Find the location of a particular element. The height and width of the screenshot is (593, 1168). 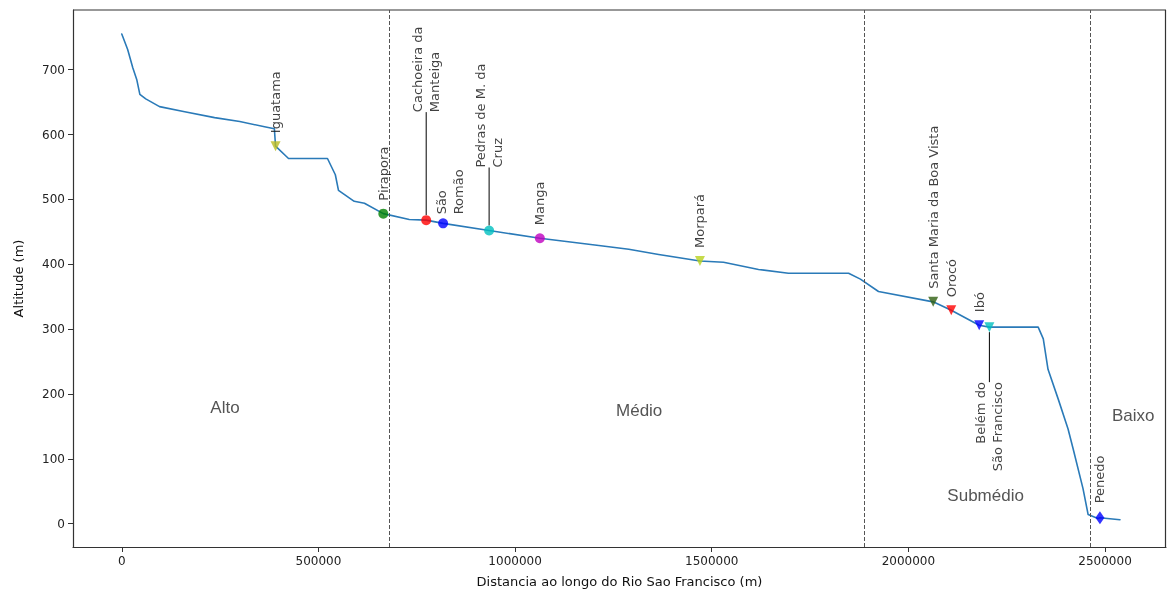

text: Santa Maria da Boa Vista is located at coordinates (933, 207).